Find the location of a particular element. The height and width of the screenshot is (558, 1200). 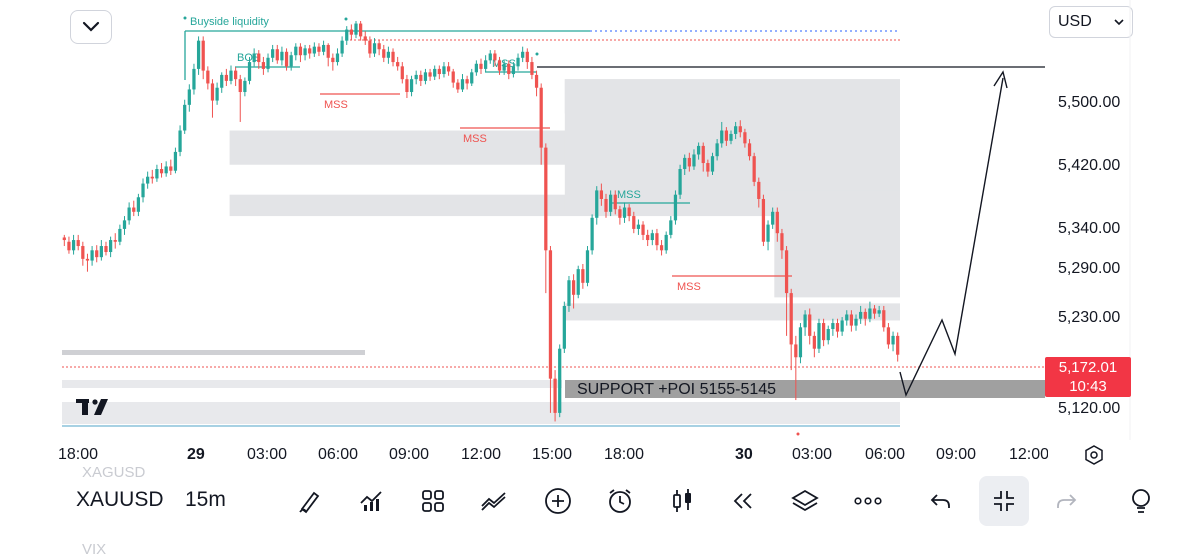

replay-icon is located at coordinates (742, 501).